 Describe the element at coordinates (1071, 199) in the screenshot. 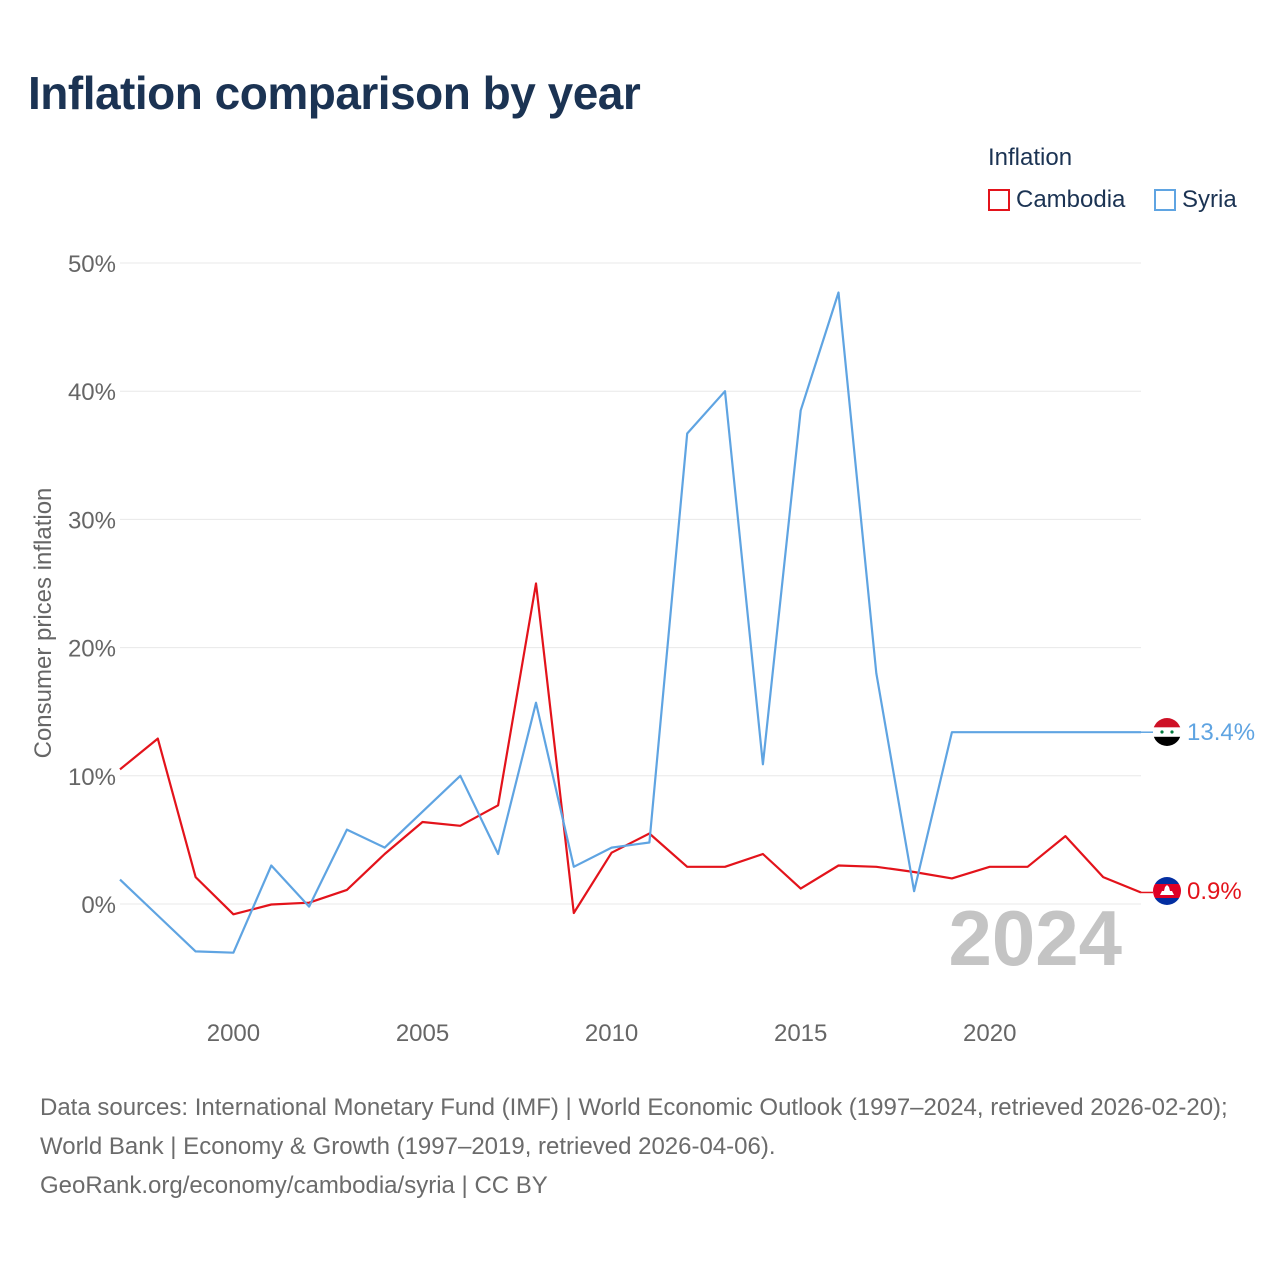

I see `legend-label-cambodia: Cambodia` at that location.